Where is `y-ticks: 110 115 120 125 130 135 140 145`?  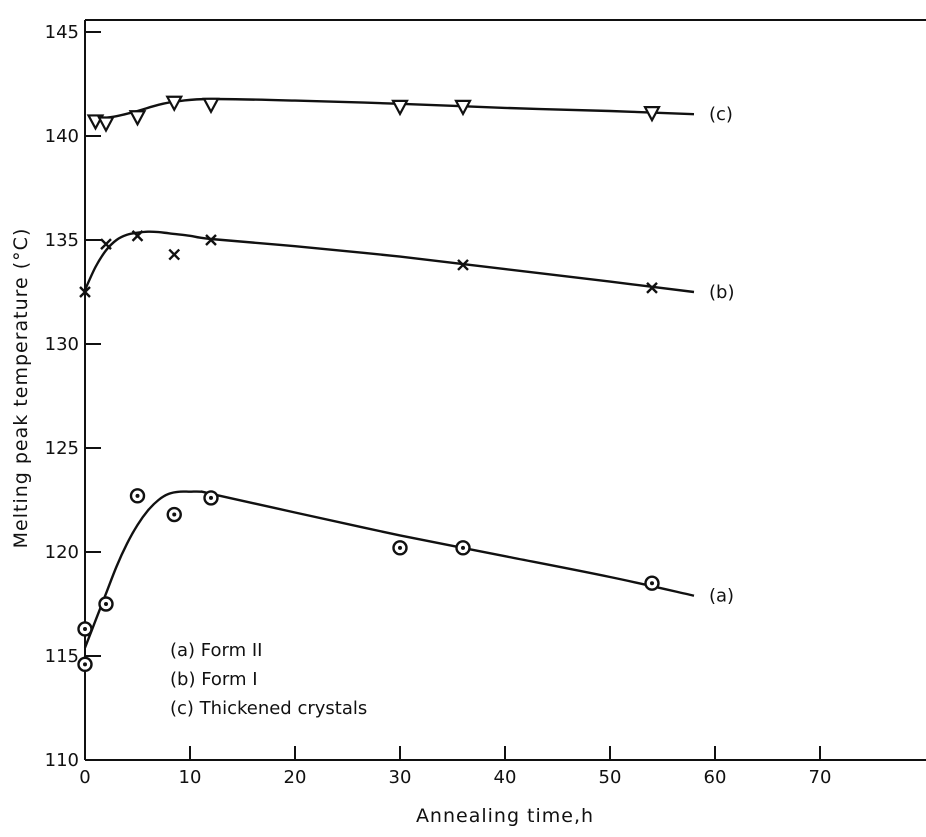 y-ticks: 110 115 120 125 130 135 140 145 is located at coordinates (73, 396).